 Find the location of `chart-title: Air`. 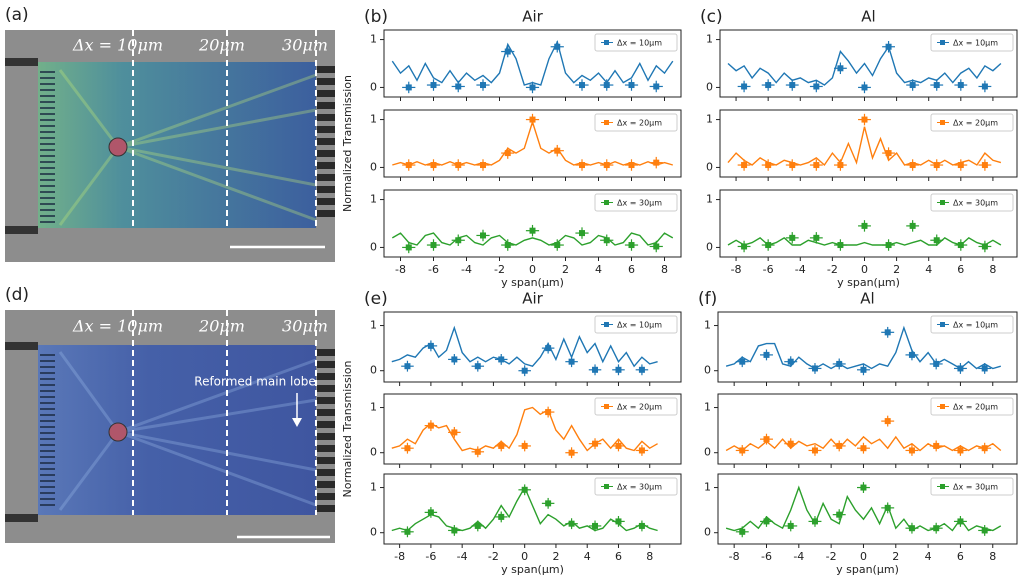

chart-title: Air is located at coordinates (532, 299).